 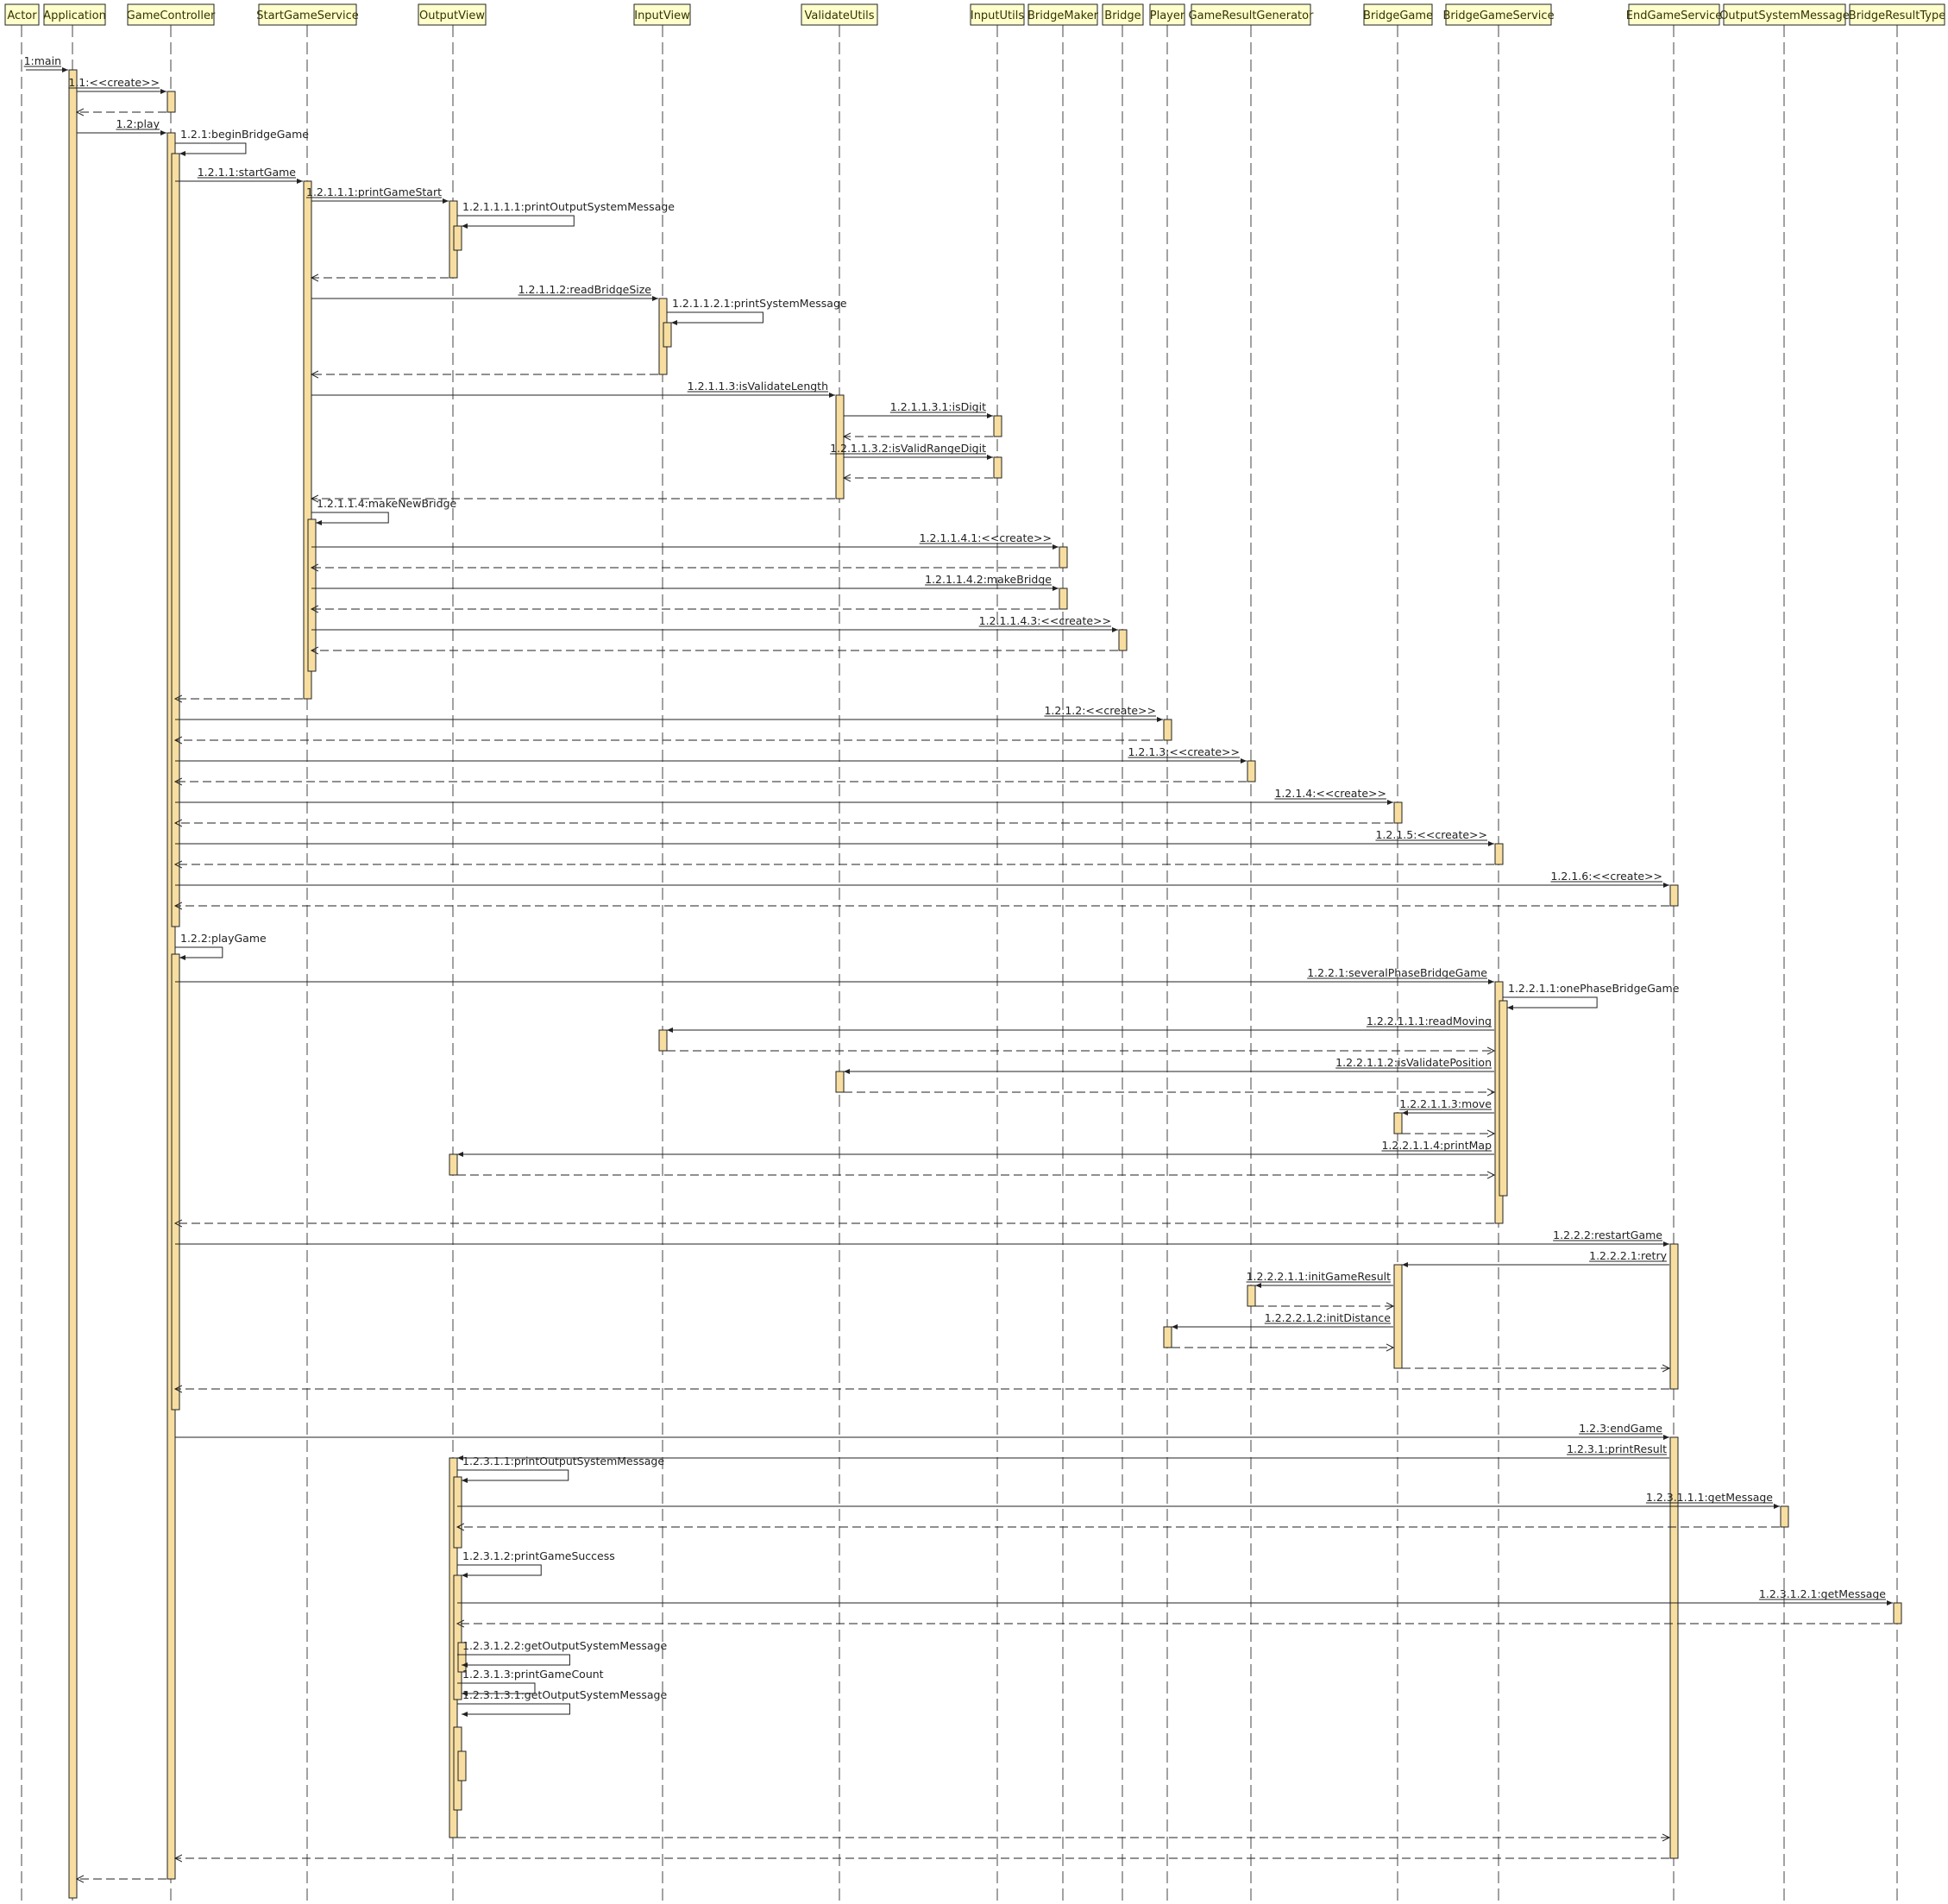 I want to click on lifeline-head-iv: InputView, so click(x=662, y=15).